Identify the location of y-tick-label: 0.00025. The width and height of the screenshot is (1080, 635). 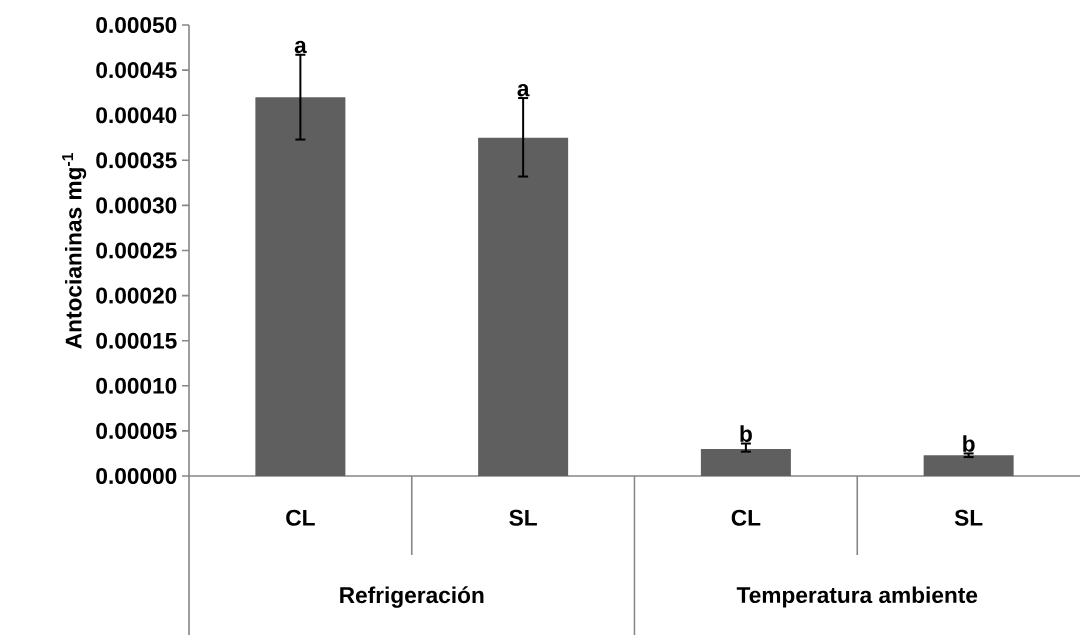
(136, 250).